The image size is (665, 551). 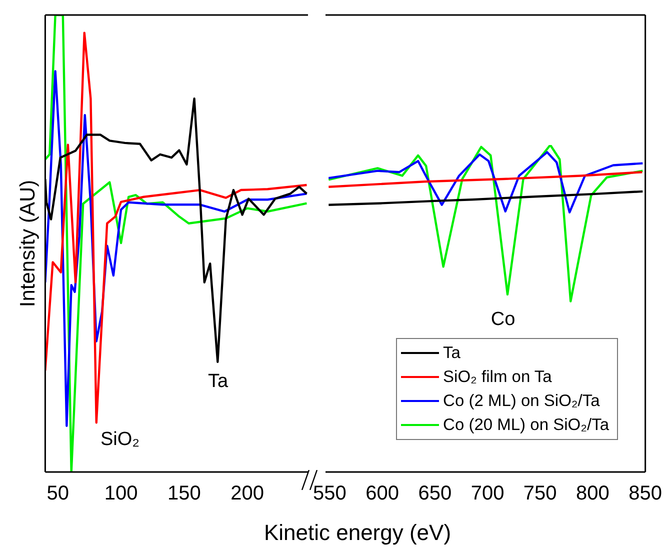 What do you see at coordinates (184, 493) in the screenshot?
I see `x-tick-label: 150` at bounding box center [184, 493].